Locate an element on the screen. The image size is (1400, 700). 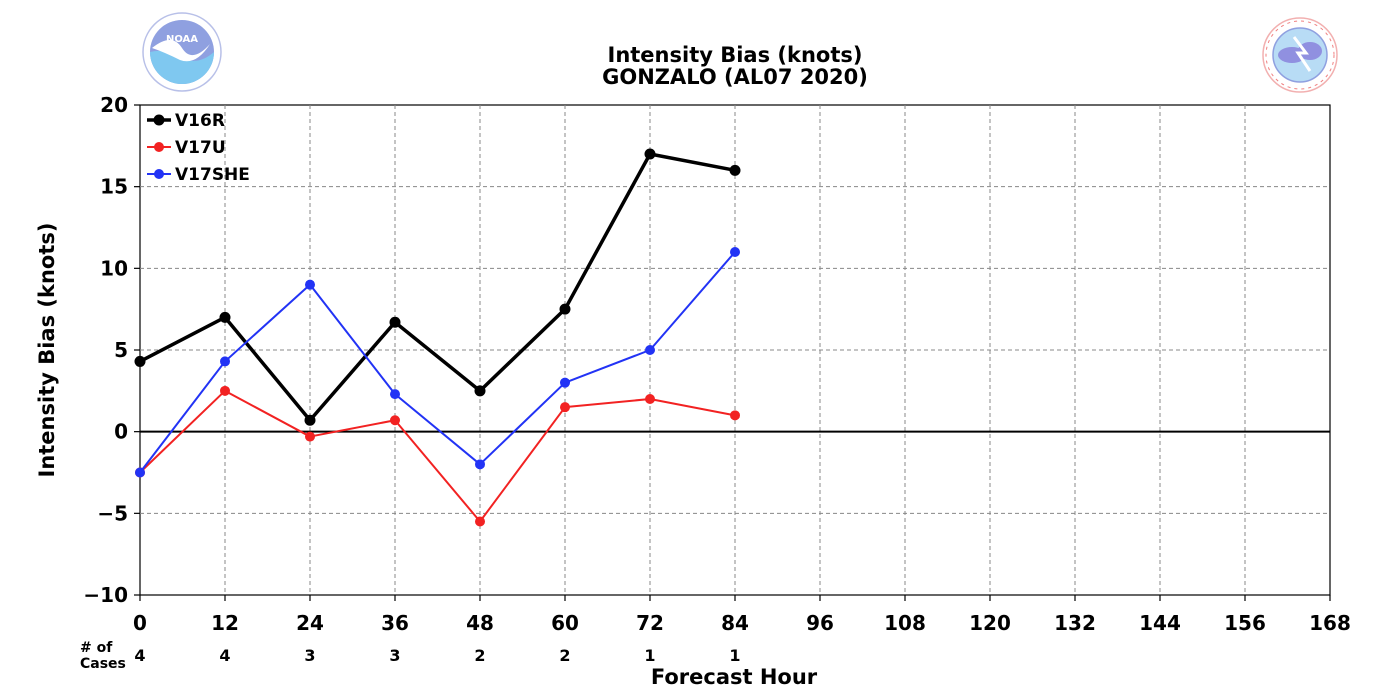
x-tick-label: 168 is located at coordinates (1330, 623).